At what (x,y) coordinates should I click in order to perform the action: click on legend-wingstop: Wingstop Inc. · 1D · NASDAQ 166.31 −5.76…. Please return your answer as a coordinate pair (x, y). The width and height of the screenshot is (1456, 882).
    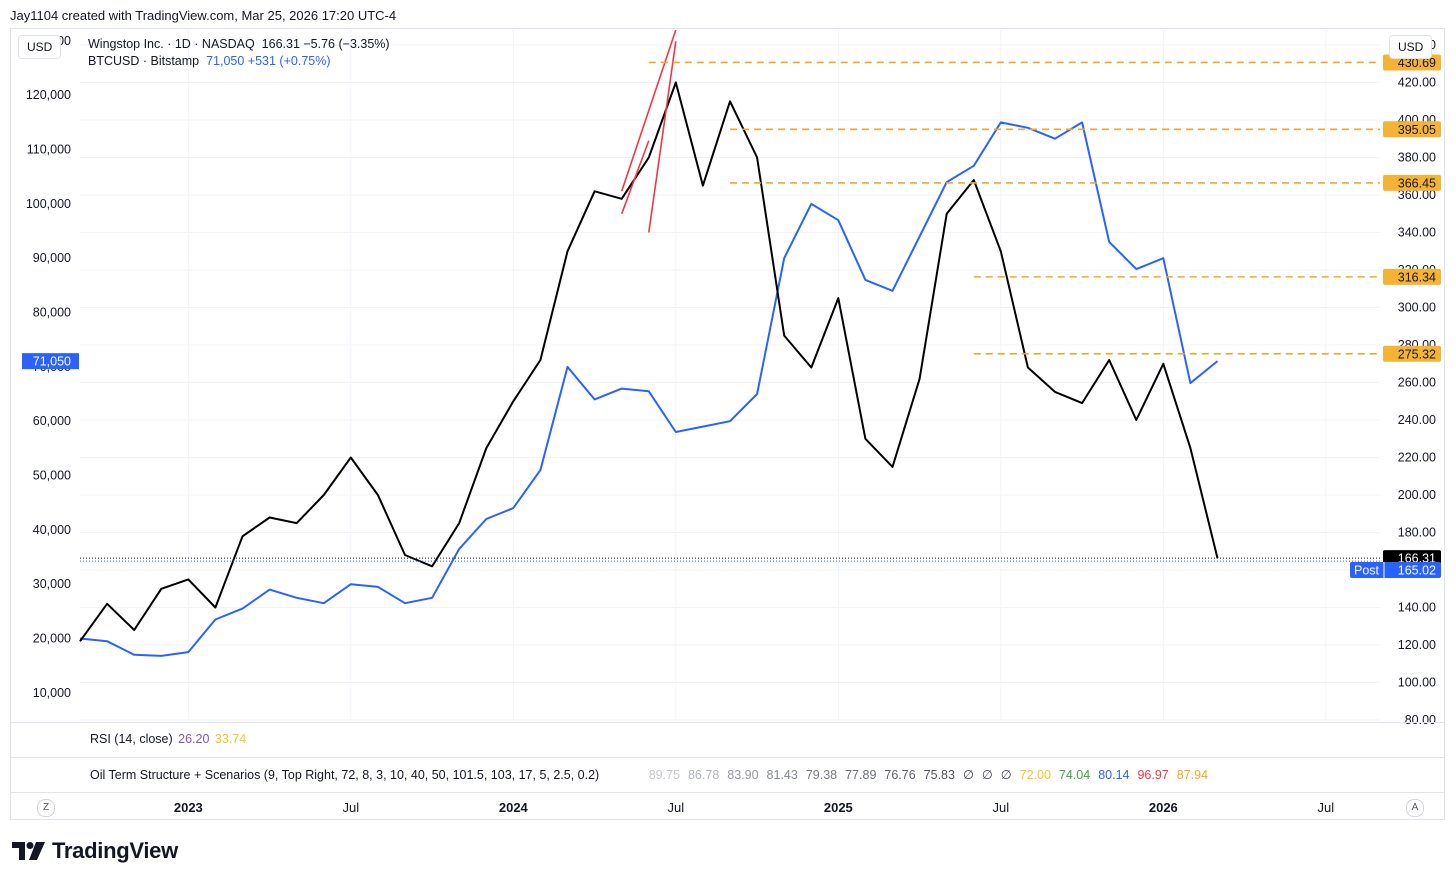
    Looking at the image, I should click on (239, 44).